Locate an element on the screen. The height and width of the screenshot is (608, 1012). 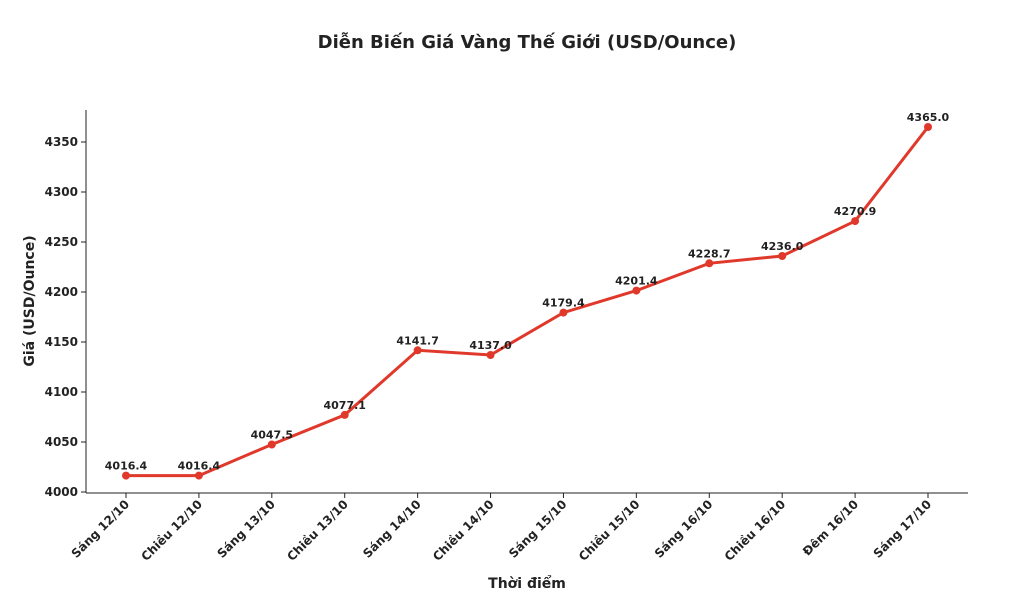
x-tick-label: Sáng 17/10 is located at coordinates (903, 529).